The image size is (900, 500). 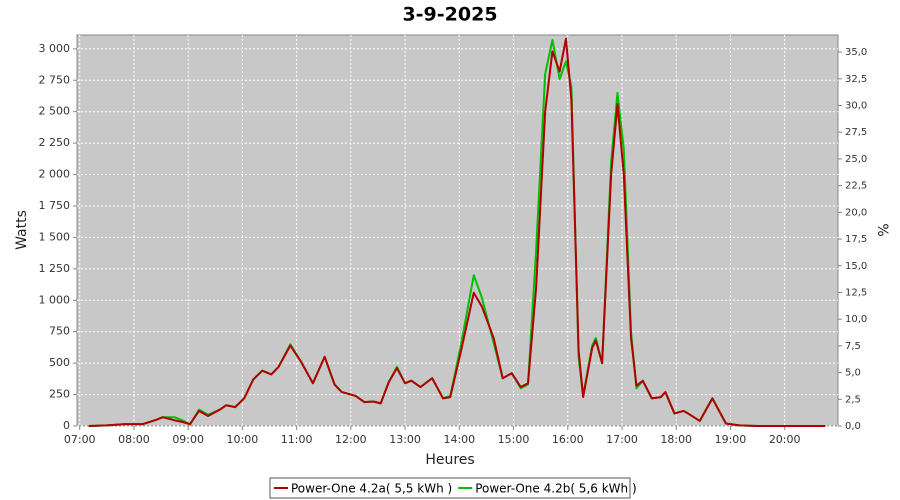 I want to click on x-tick-label: 15:00, so click(x=514, y=439).